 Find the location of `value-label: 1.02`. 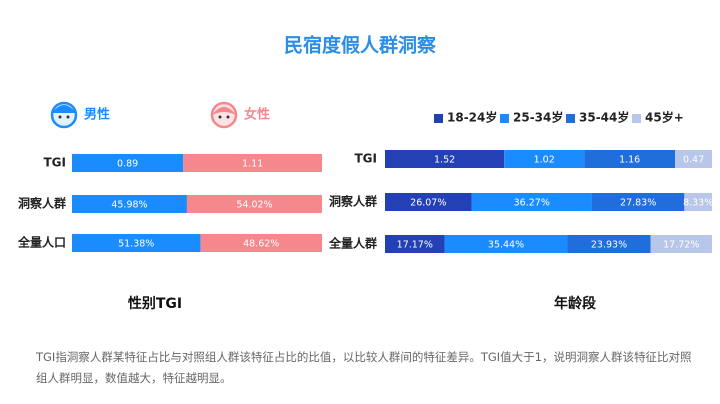

value-label: 1.02 is located at coordinates (544, 160).